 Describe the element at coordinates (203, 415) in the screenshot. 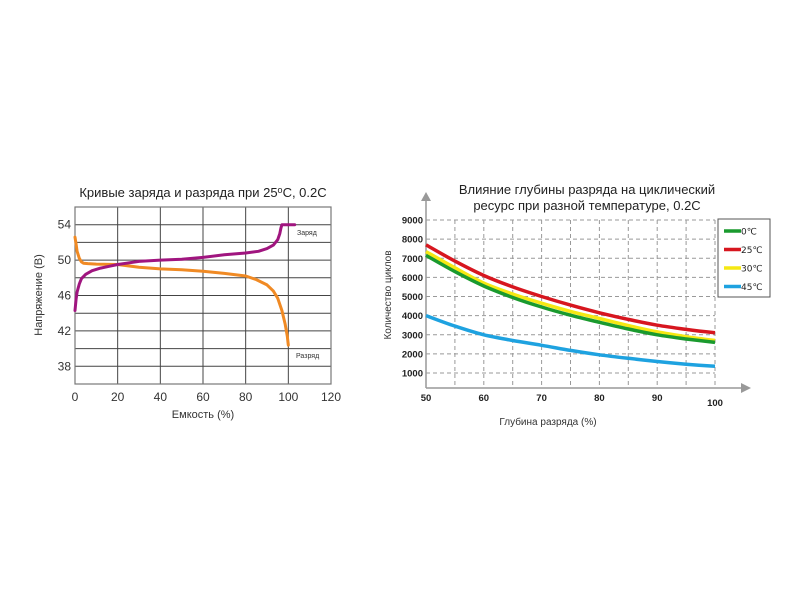

I see `x-axis-label: Емкость (%)` at that location.